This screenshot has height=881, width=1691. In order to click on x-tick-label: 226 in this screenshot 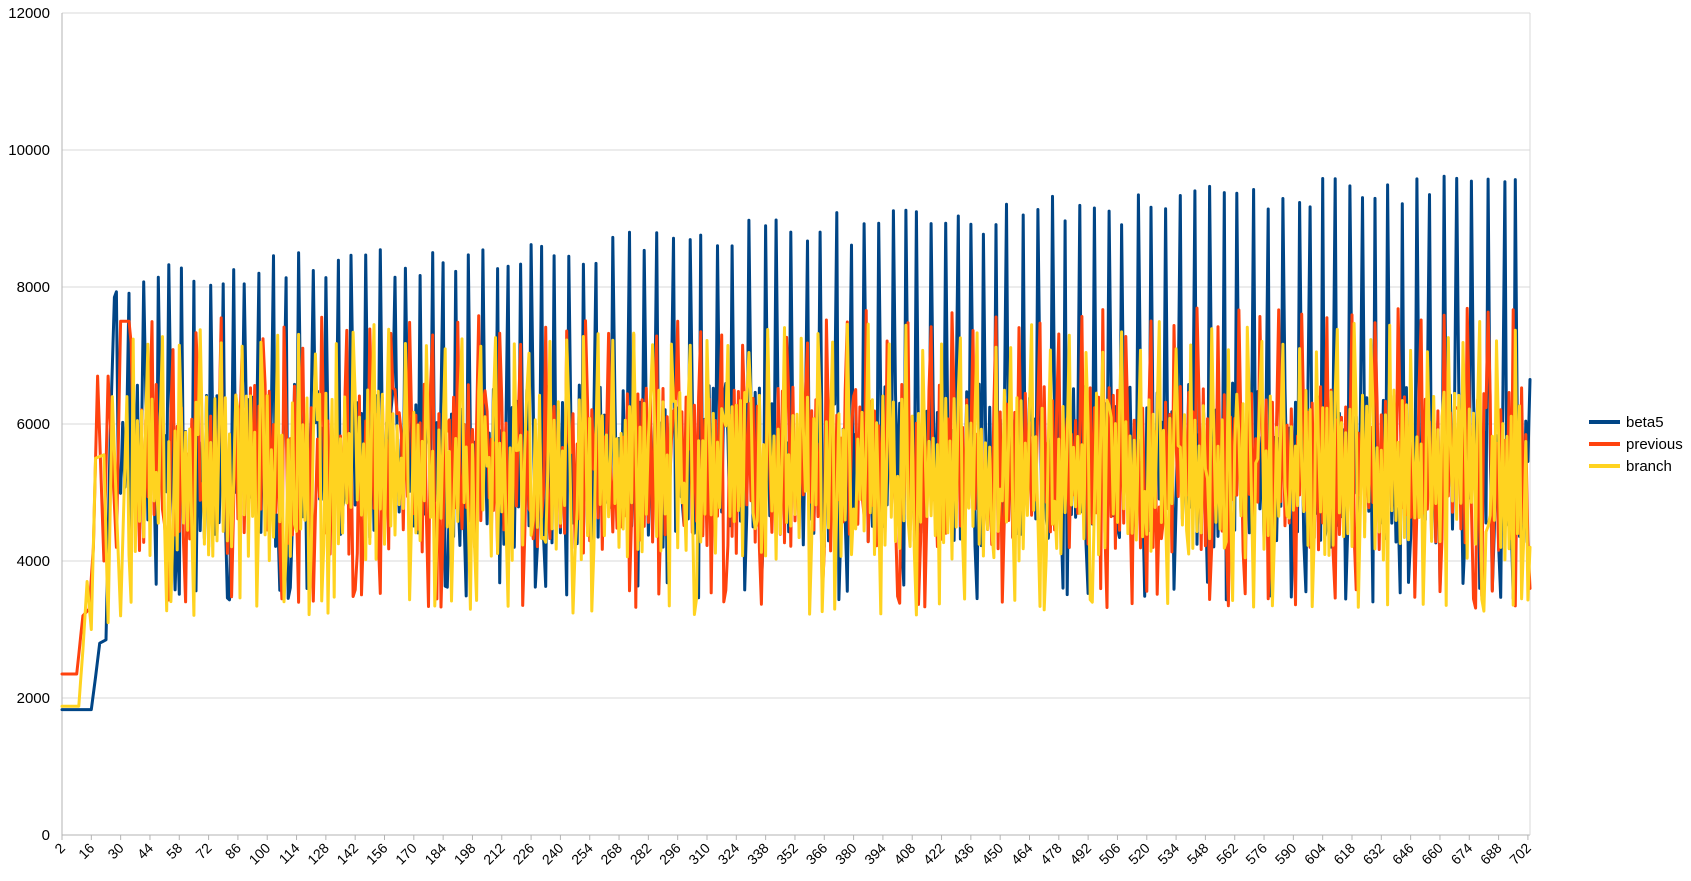, I will do `click(523, 854)`.